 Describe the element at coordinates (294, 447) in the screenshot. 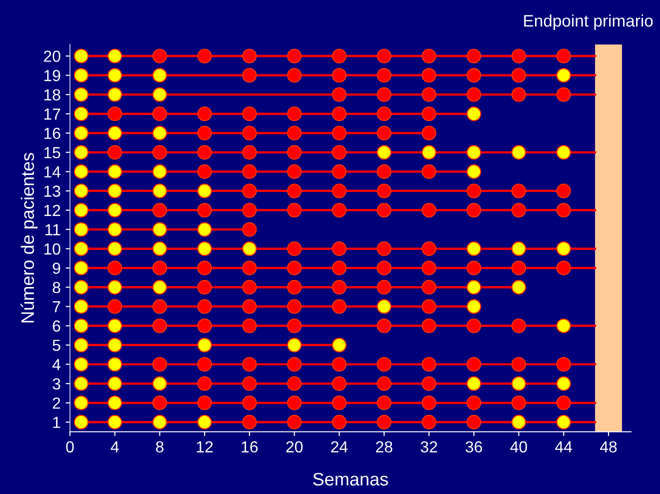

I see `x-tick-label: 20` at that location.